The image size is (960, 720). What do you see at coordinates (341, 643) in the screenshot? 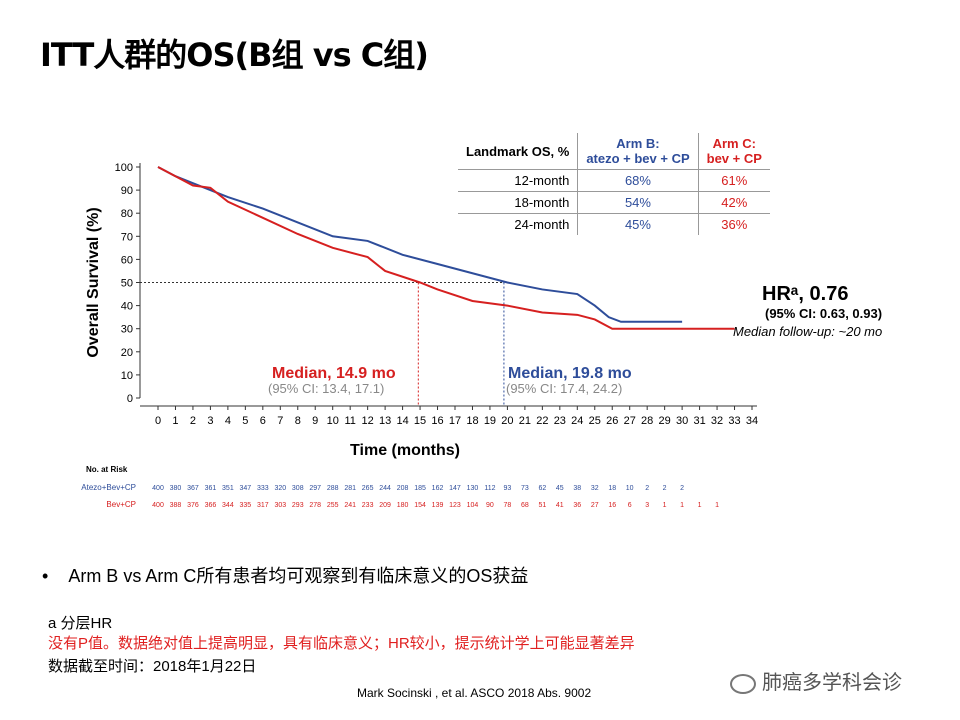
I see `footnote-note: 没有P值。数据绝对值上提高明显，具有临床意义；HR较小，提示统计学上可能显著差异` at bounding box center [341, 643].